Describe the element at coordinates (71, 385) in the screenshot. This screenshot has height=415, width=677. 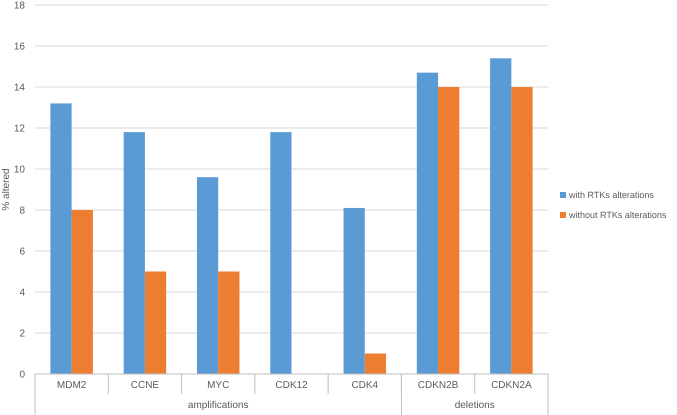
I see `x-tick-label: MDM2` at that location.